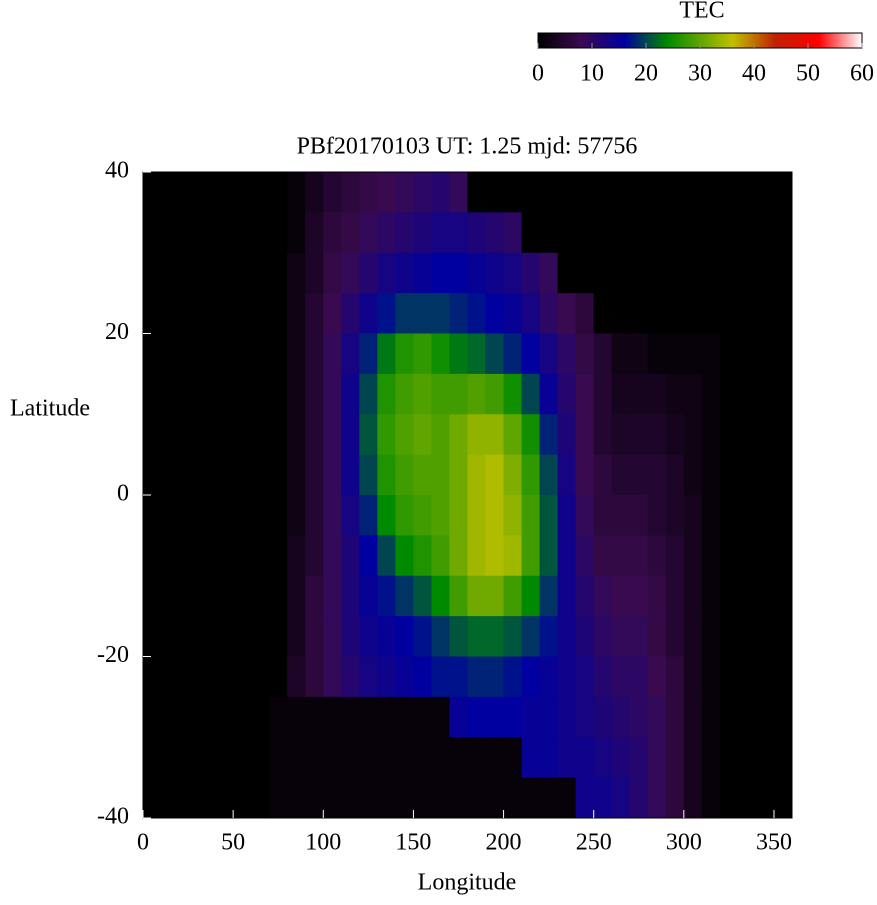 This screenshot has width=877, height=905. Describe the element at coordinates (323, 843) in the screenshot. I see `x-tick-label: 100` at that location.